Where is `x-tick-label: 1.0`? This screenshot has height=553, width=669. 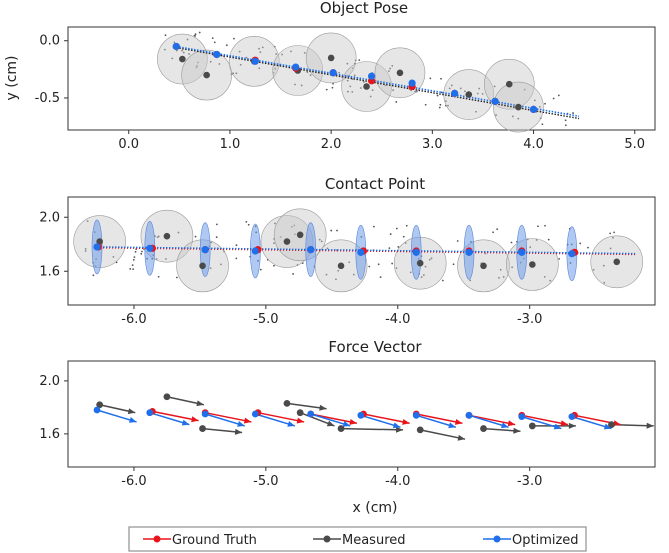 x-tick-label: 1.0 is located at coordinates (230, 144).